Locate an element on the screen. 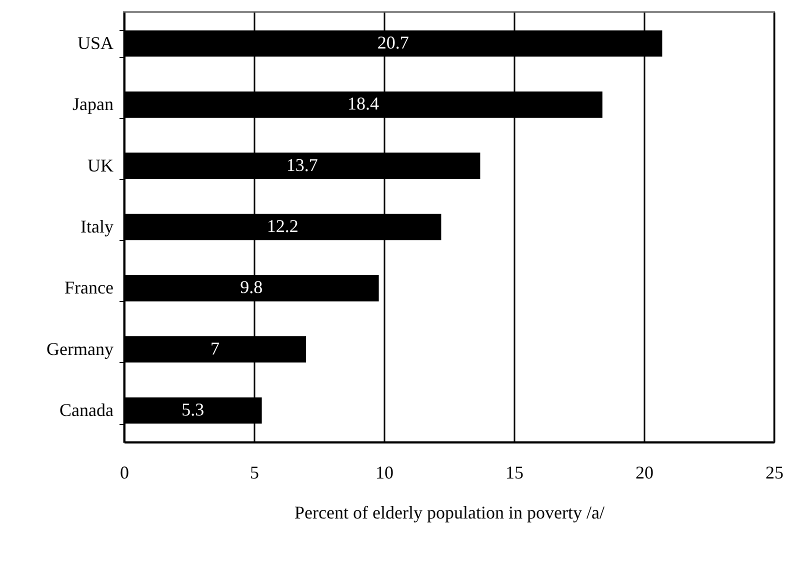  y-tick-label: Germany is located at coordinates (80, 348).